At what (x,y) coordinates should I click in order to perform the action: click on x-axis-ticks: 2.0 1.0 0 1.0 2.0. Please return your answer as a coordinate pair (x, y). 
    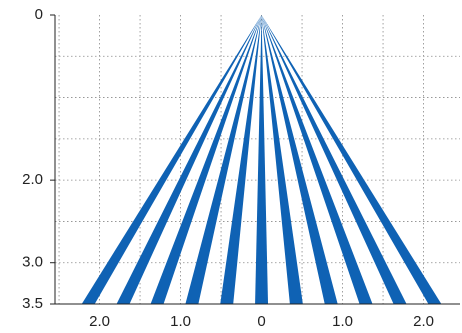
    Looking at the image, I should click on (261, 321).